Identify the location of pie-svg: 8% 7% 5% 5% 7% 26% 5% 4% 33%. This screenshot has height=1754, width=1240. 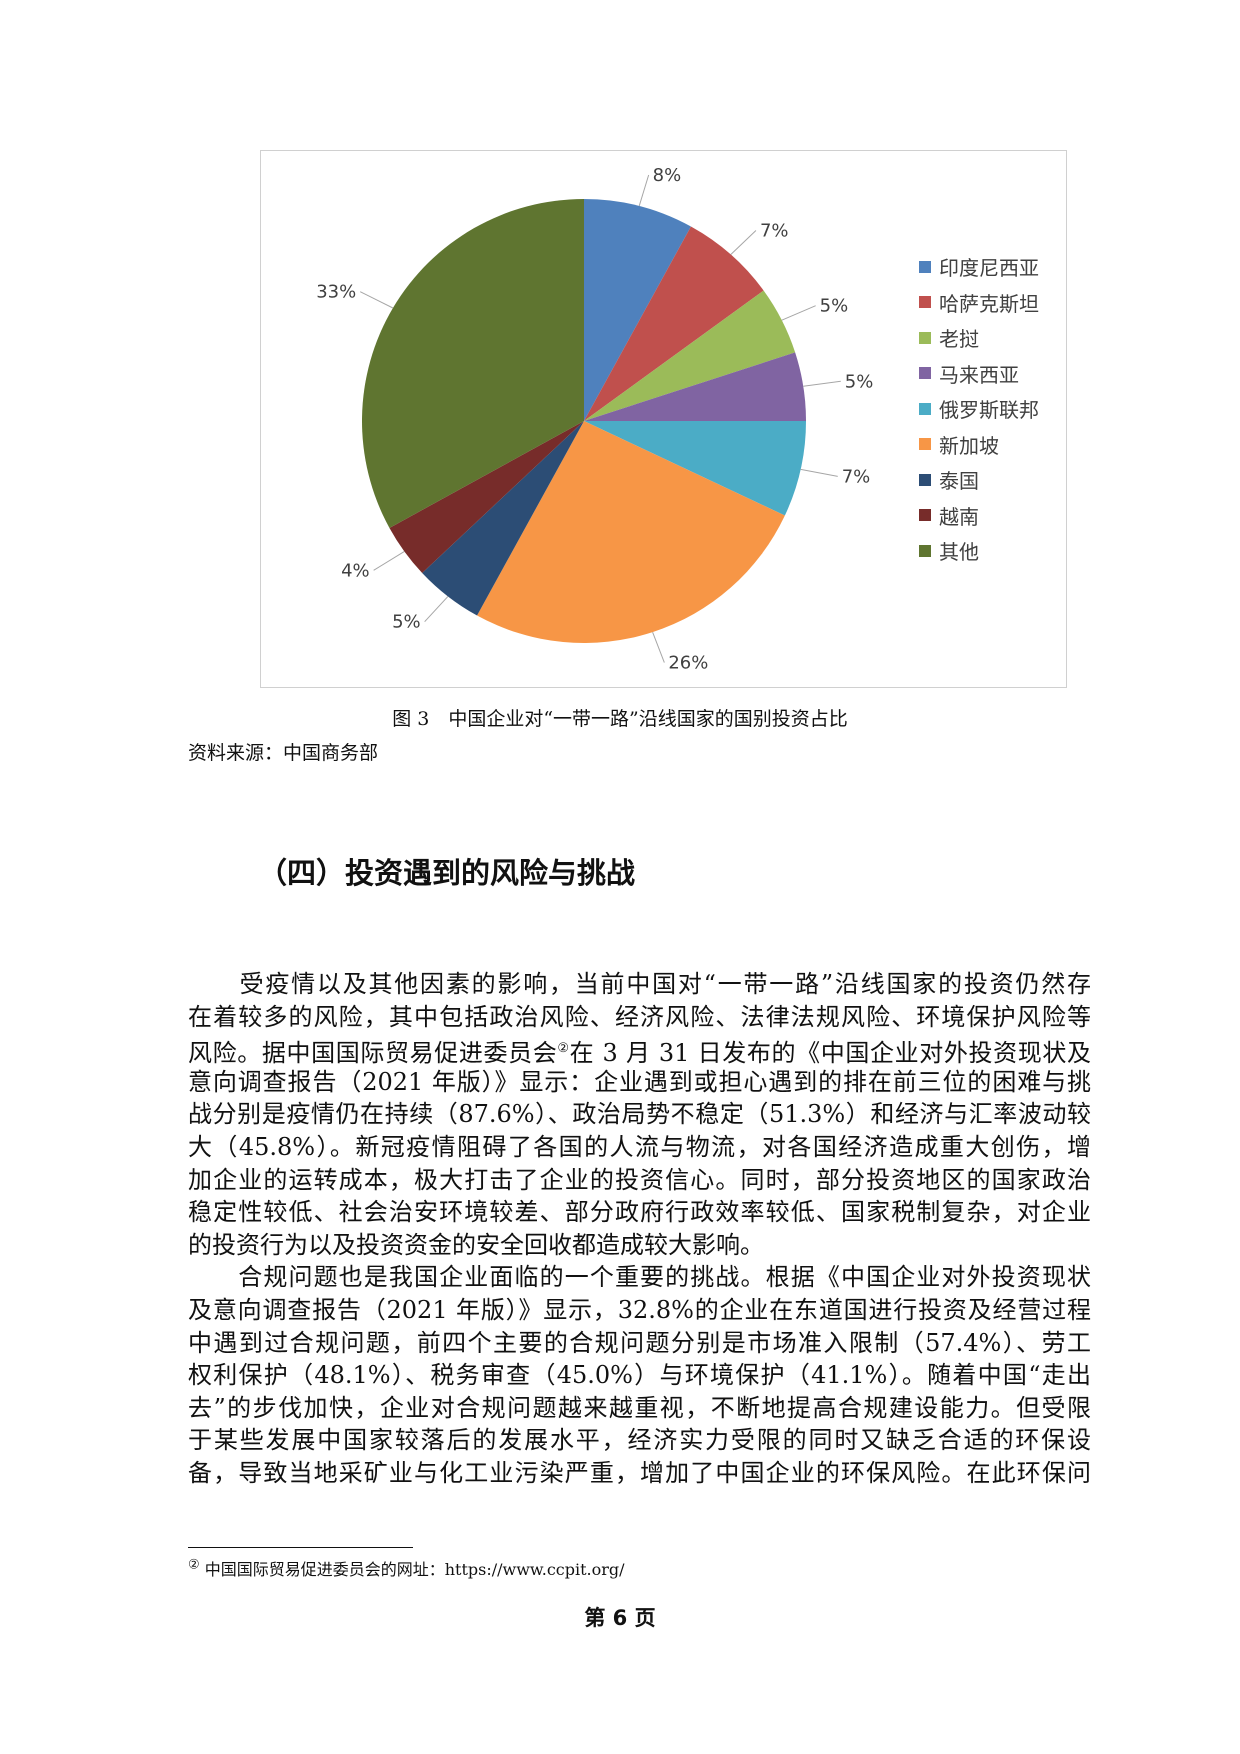
(595, 419).